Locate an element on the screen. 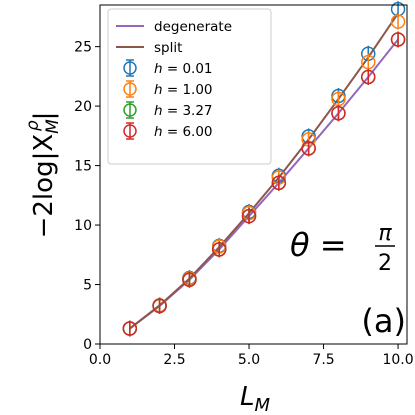 The image size is (415, 415). y-axis-label-prefix: −2log|X is located at coordinates (44, 186).